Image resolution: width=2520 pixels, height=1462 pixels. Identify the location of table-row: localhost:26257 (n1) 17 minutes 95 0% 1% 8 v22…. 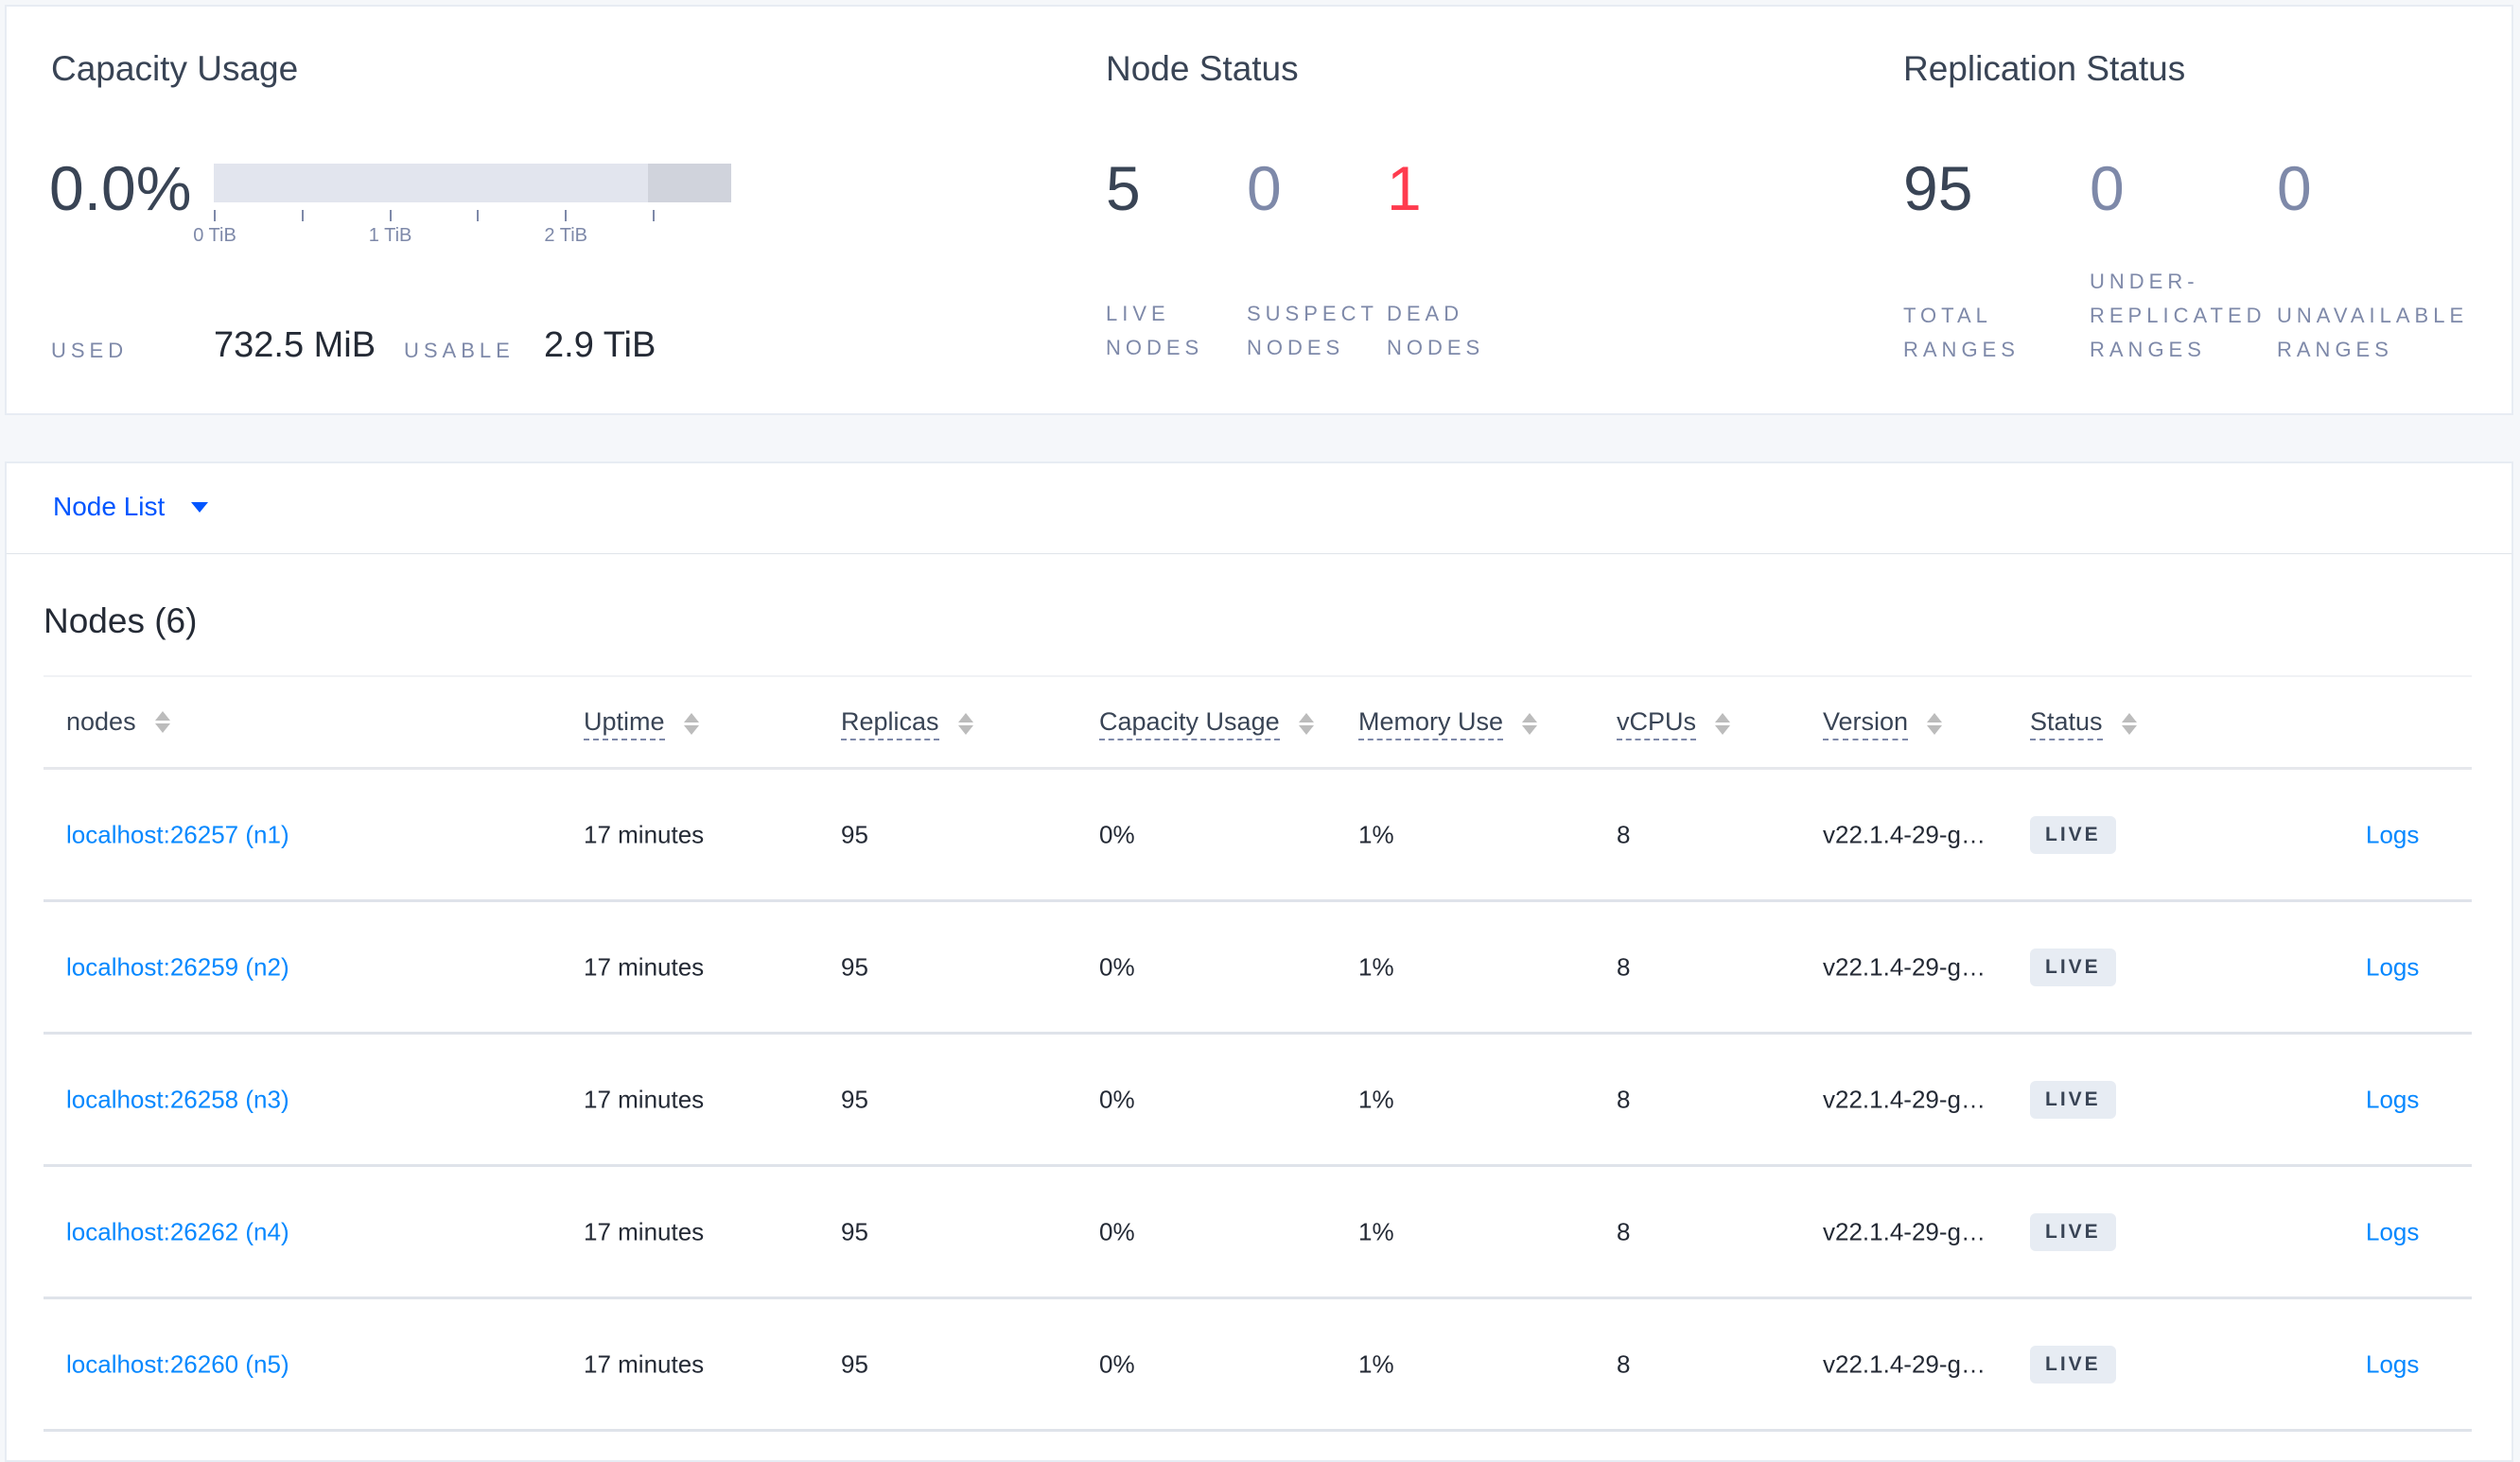
(1258, 836).